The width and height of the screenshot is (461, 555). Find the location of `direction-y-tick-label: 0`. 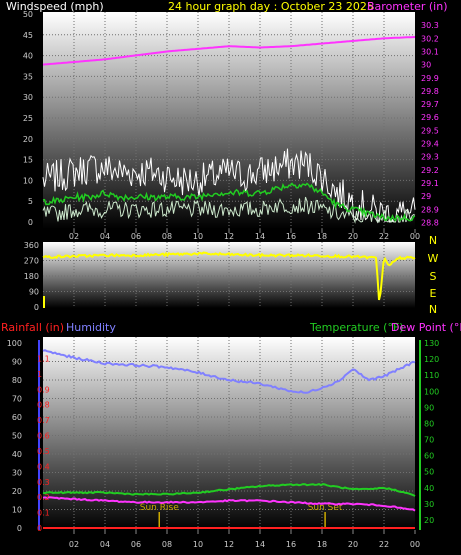

direction-y-tick-label: 0 is located at coordinates (36, 307).